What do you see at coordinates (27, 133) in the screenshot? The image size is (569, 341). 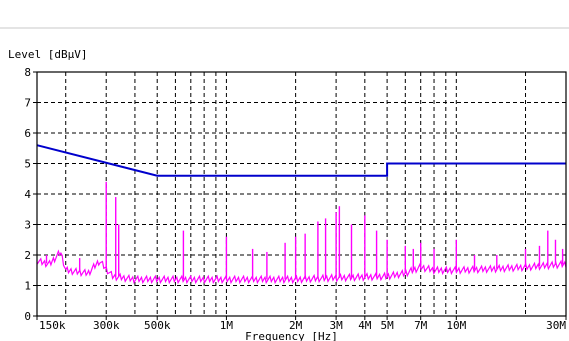 I see `y-tick-label: 6` at bounding box center [27, 133].